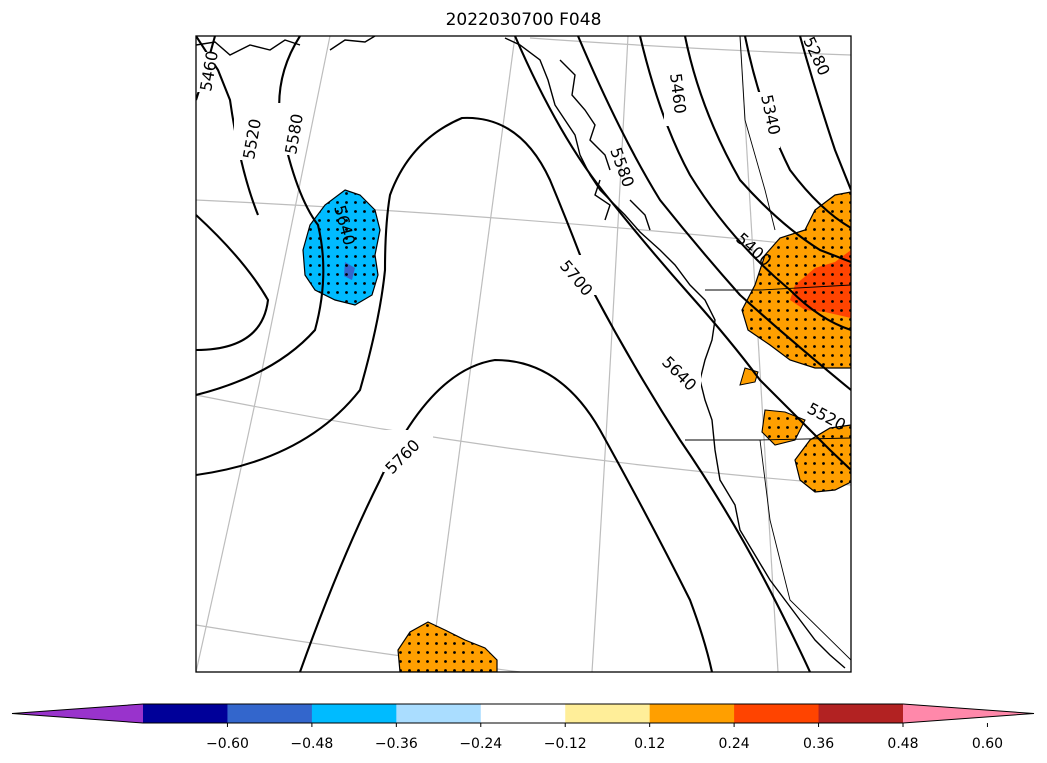  I want to click on colorbar-tick-label: −0.12, so click(565, 744).